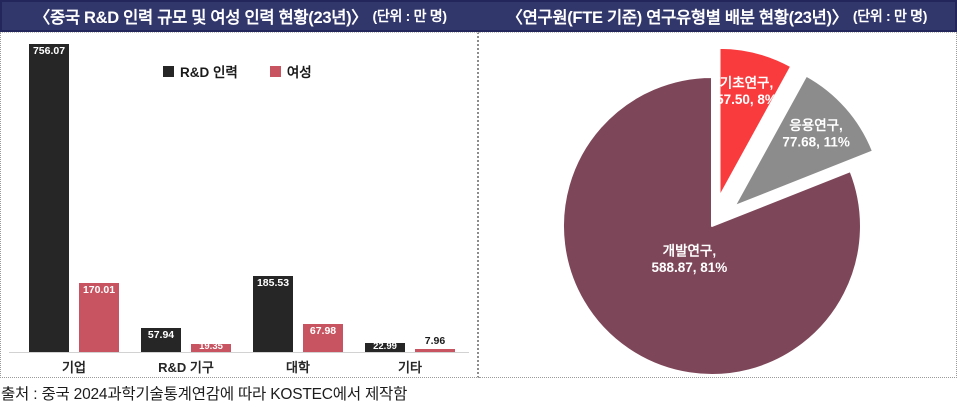  I want to click on legend: R&D 인력 여성, so click(237, 71).